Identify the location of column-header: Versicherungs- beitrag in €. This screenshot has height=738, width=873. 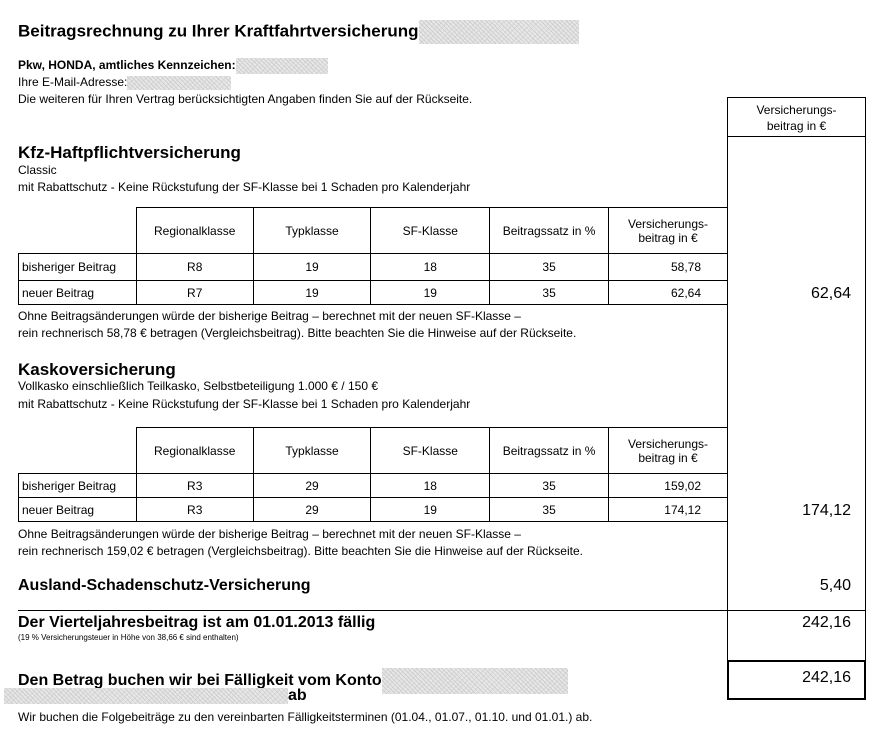
(796, 117).